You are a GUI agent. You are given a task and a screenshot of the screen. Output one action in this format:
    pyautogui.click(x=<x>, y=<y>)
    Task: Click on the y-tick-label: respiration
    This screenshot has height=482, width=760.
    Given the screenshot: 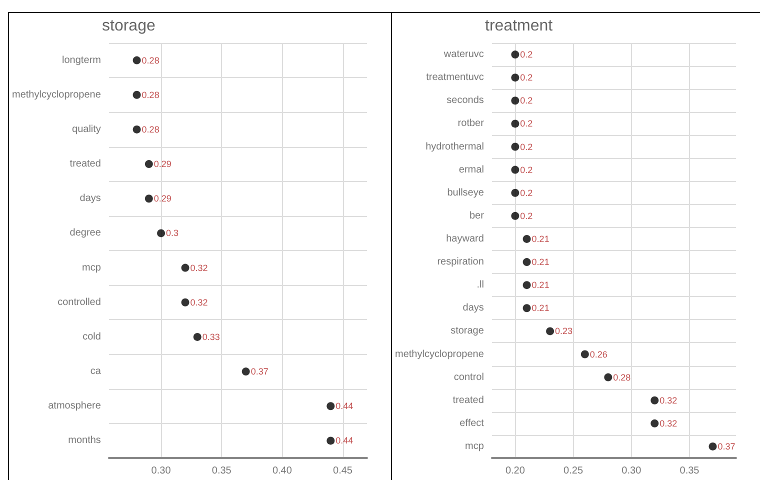 What is the action you would take?
    pyautogui.click(x=460, y=262)
    